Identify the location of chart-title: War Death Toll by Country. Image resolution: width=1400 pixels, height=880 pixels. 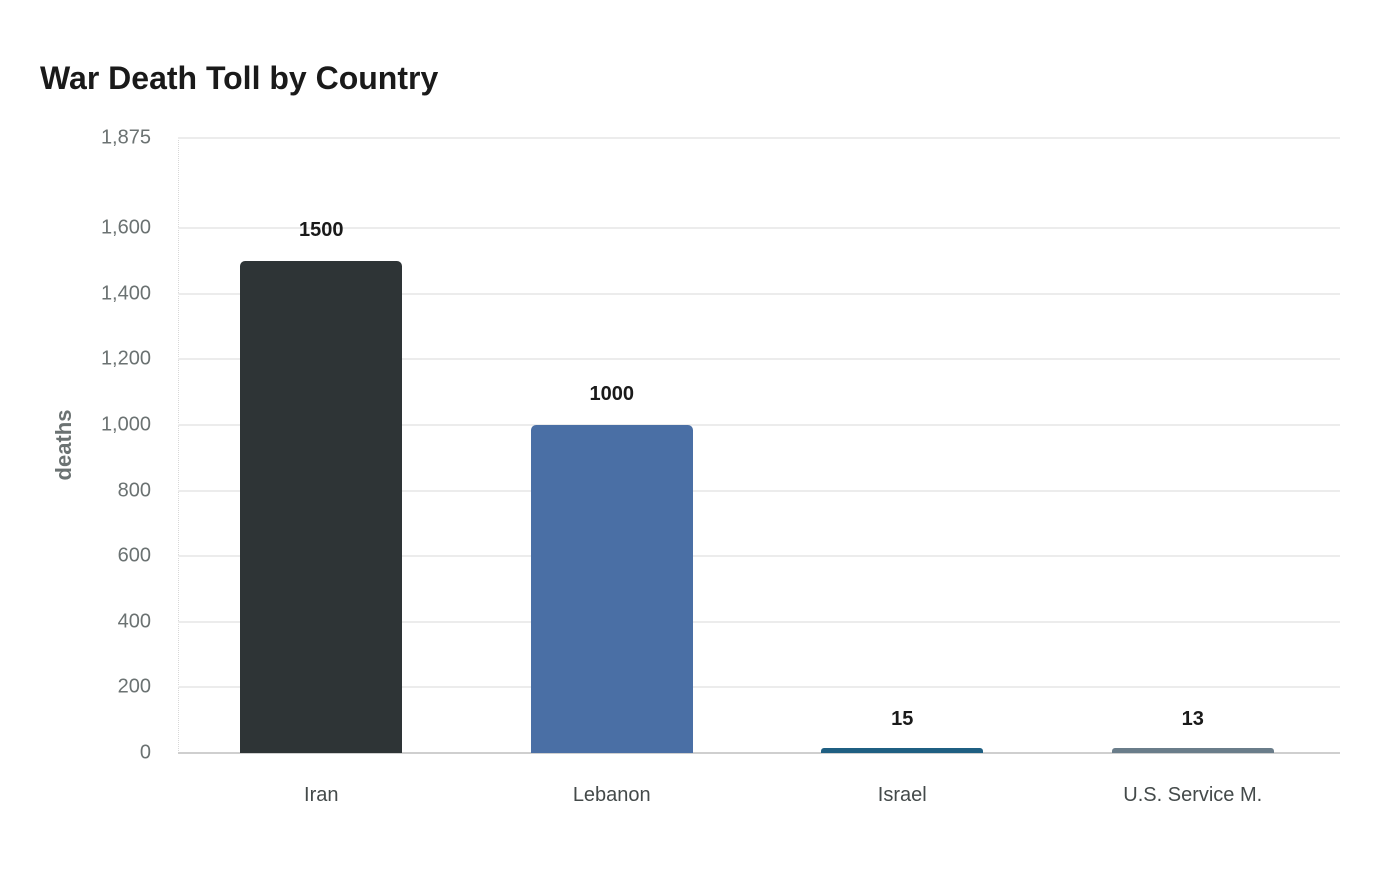
(239, 78).